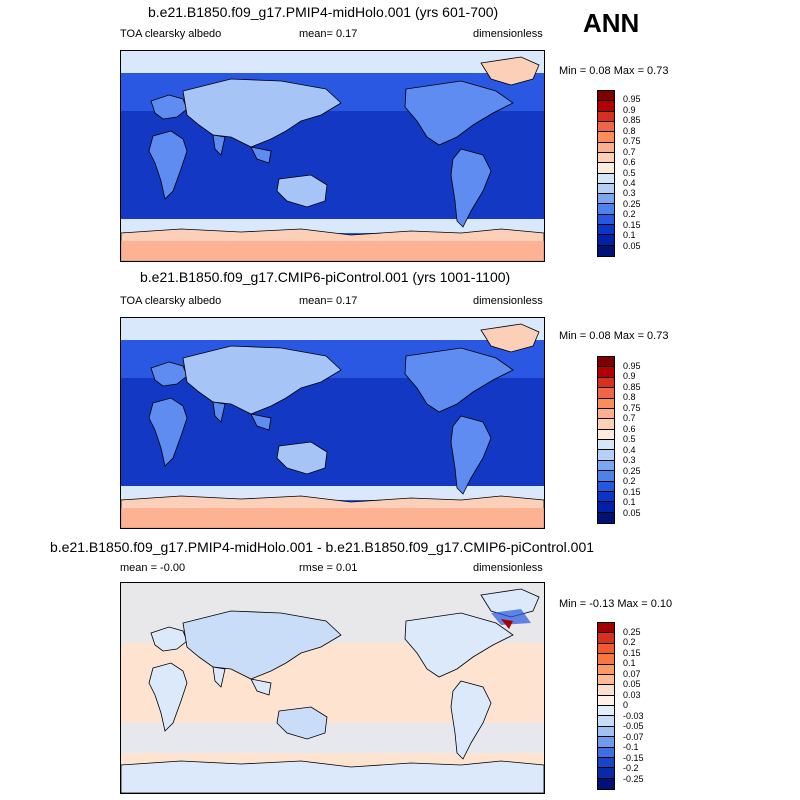 Image resolution: width=800 pixels, height=800 pixels. What do you see at coordinates (629, 460) in the screenshot?
I see `colorbar-tick-label: 0.3` at bounding box center [629, 460].